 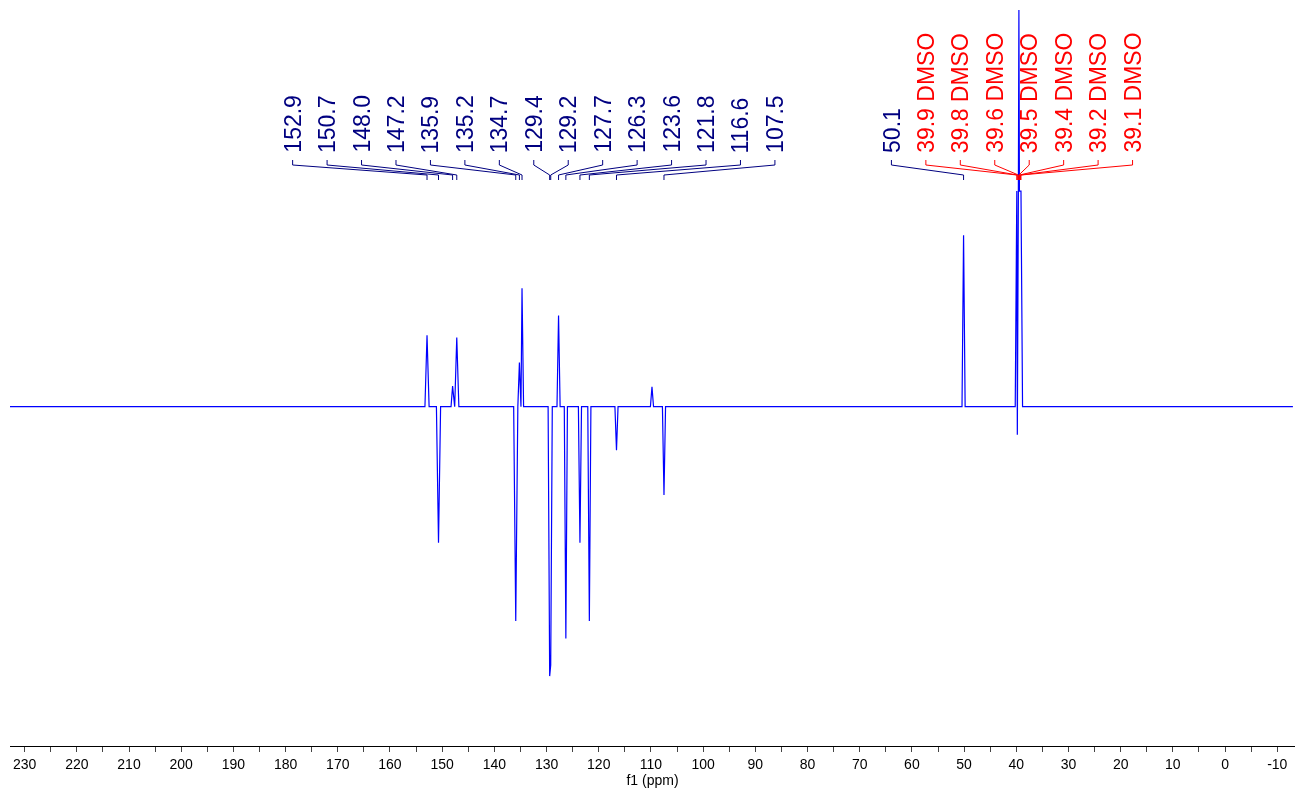 What do you see at coordinates (859, 763) in the screenshot?
I see `x-tick-label: 70` at bounding box center [859, 763].